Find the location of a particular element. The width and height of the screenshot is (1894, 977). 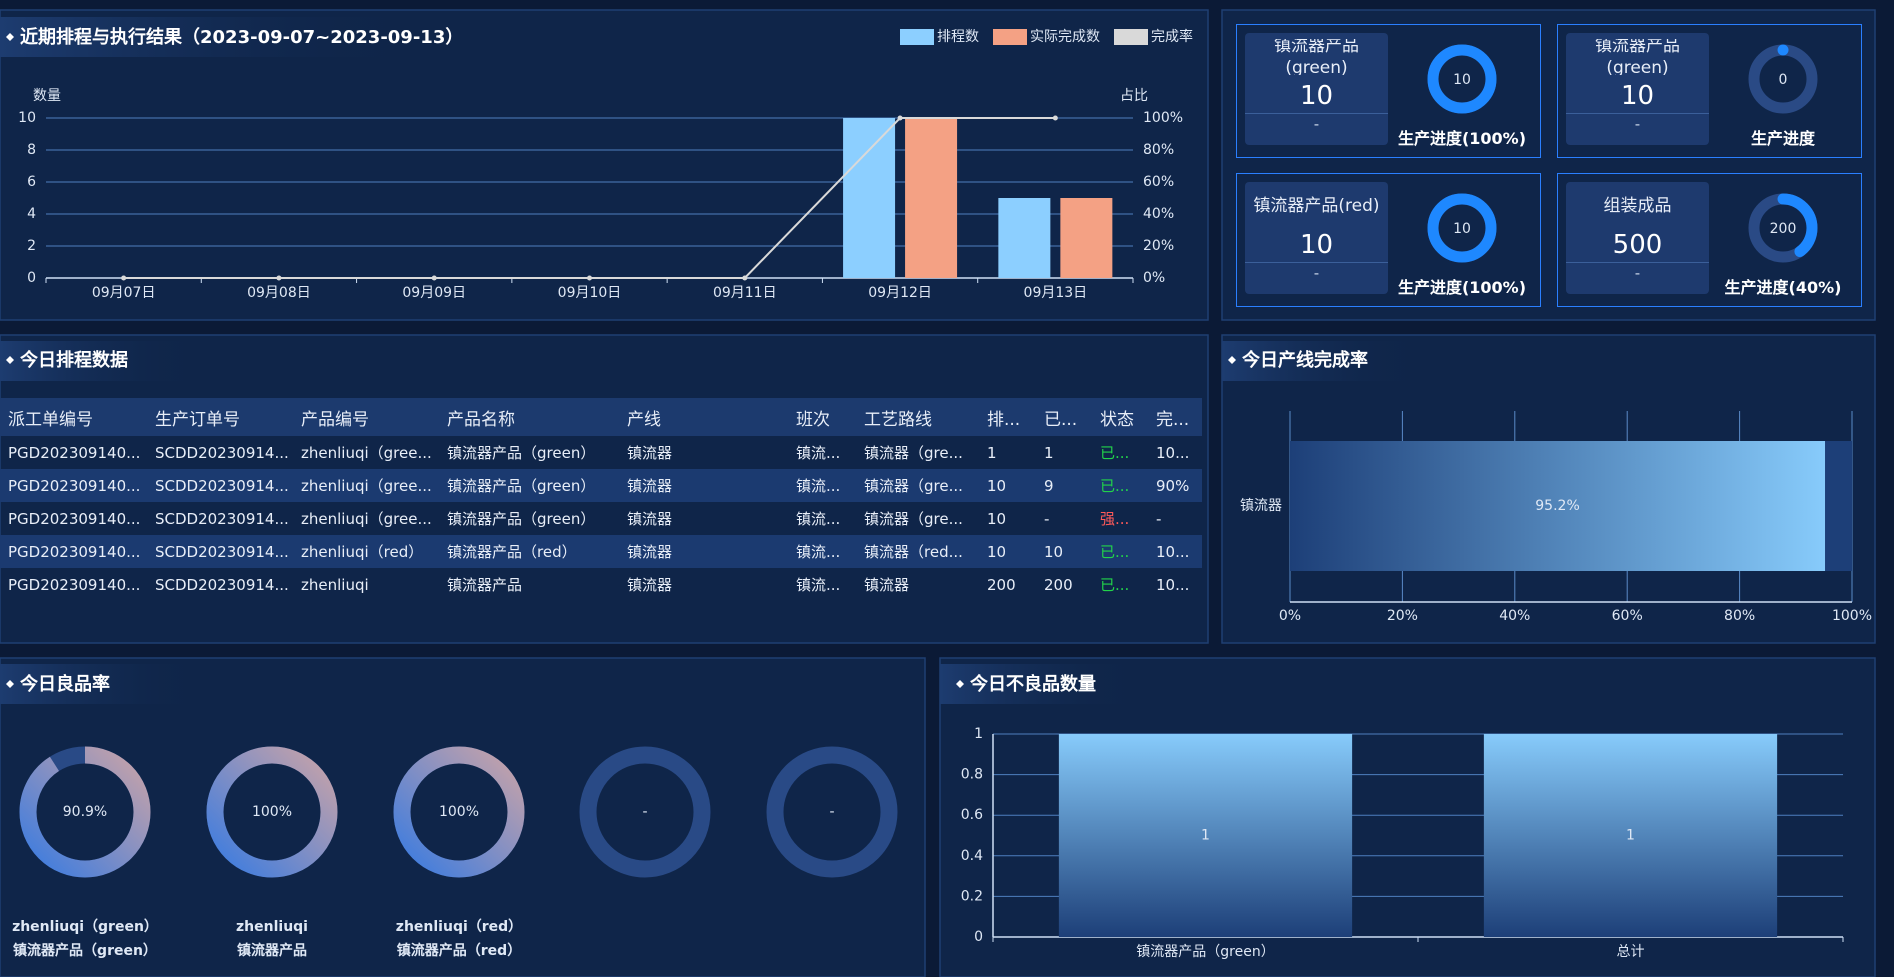

progress-card: 镇流器产品(green) 10- 生产进度(100%) 10 is located at coordinates (1388, 91).